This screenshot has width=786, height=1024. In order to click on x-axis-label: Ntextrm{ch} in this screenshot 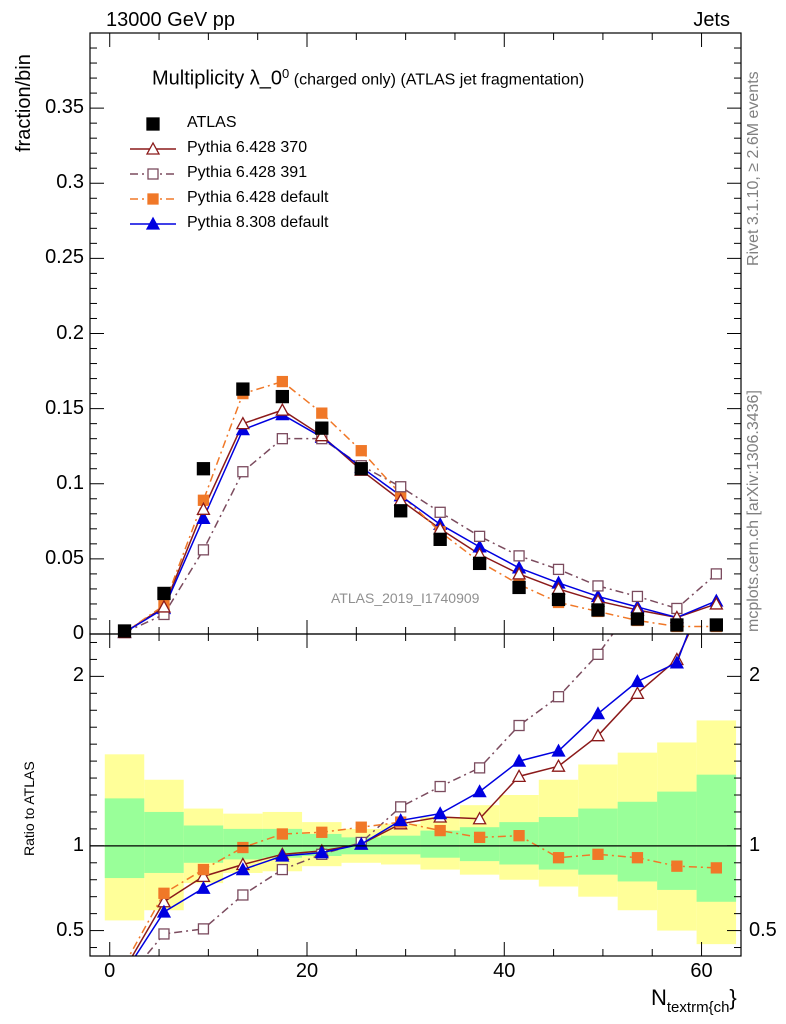, I will do `click(694, 1000)`.